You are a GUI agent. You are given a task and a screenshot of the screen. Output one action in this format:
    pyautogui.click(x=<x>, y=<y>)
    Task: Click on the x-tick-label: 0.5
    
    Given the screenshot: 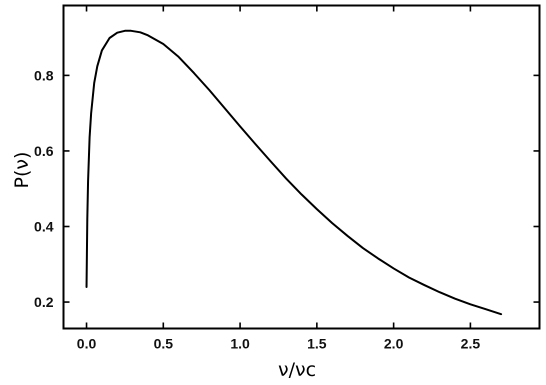 What is the action you would take?
    pyautogui.click(x=164, y=344)
    